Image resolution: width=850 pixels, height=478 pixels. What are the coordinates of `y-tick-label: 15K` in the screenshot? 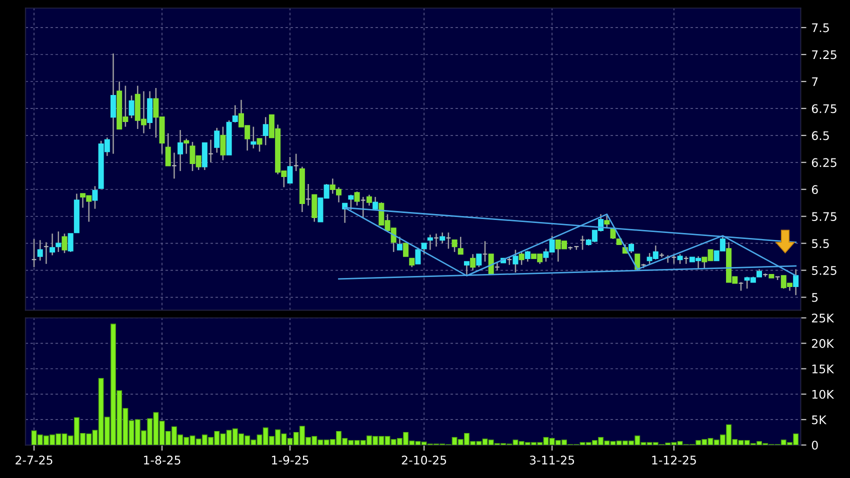 It's located at (823, 369).